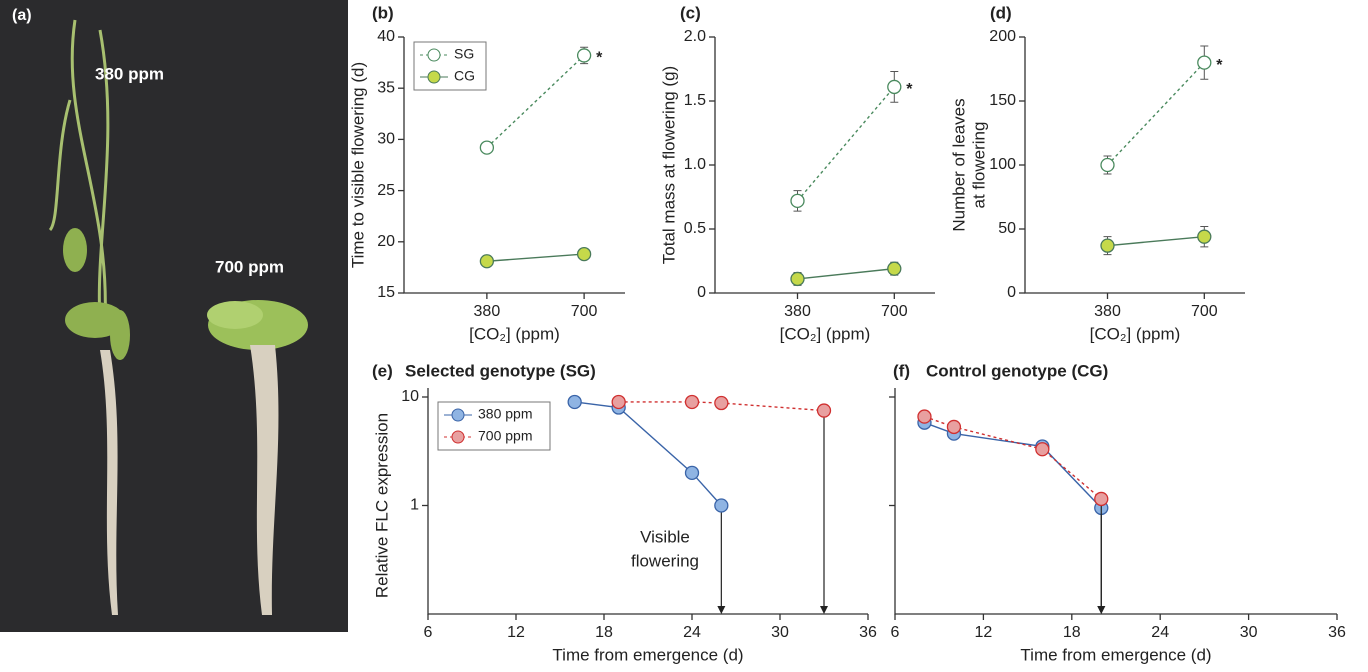 Image resolution: width=1368 pixels, height=672 pixels. Describe the element at coordinates (386, 292) in the screenshot. I see `y-tick-label: 15` at that location.